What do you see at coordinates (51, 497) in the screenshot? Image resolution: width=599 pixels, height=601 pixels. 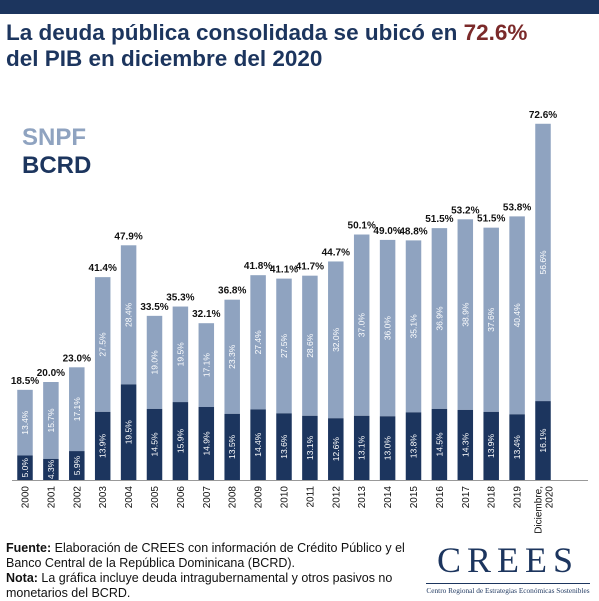 I see `x-tick-label-1: 2001` at bounding box center [51, 497].